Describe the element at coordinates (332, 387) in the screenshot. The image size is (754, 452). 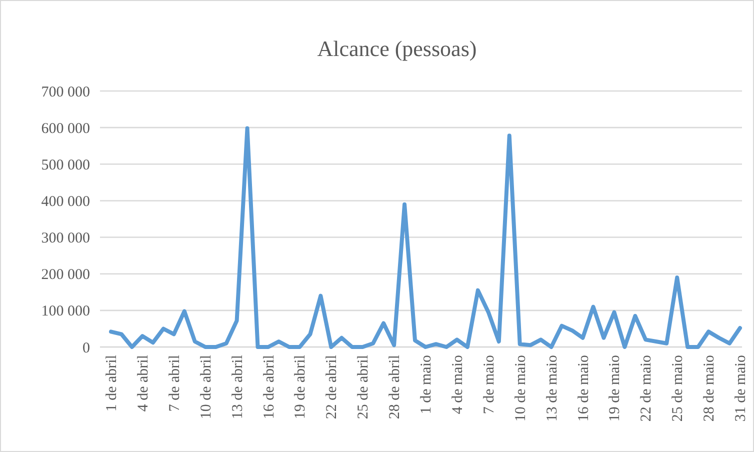
I see `x-tick-label: 22 de abril` at that location.